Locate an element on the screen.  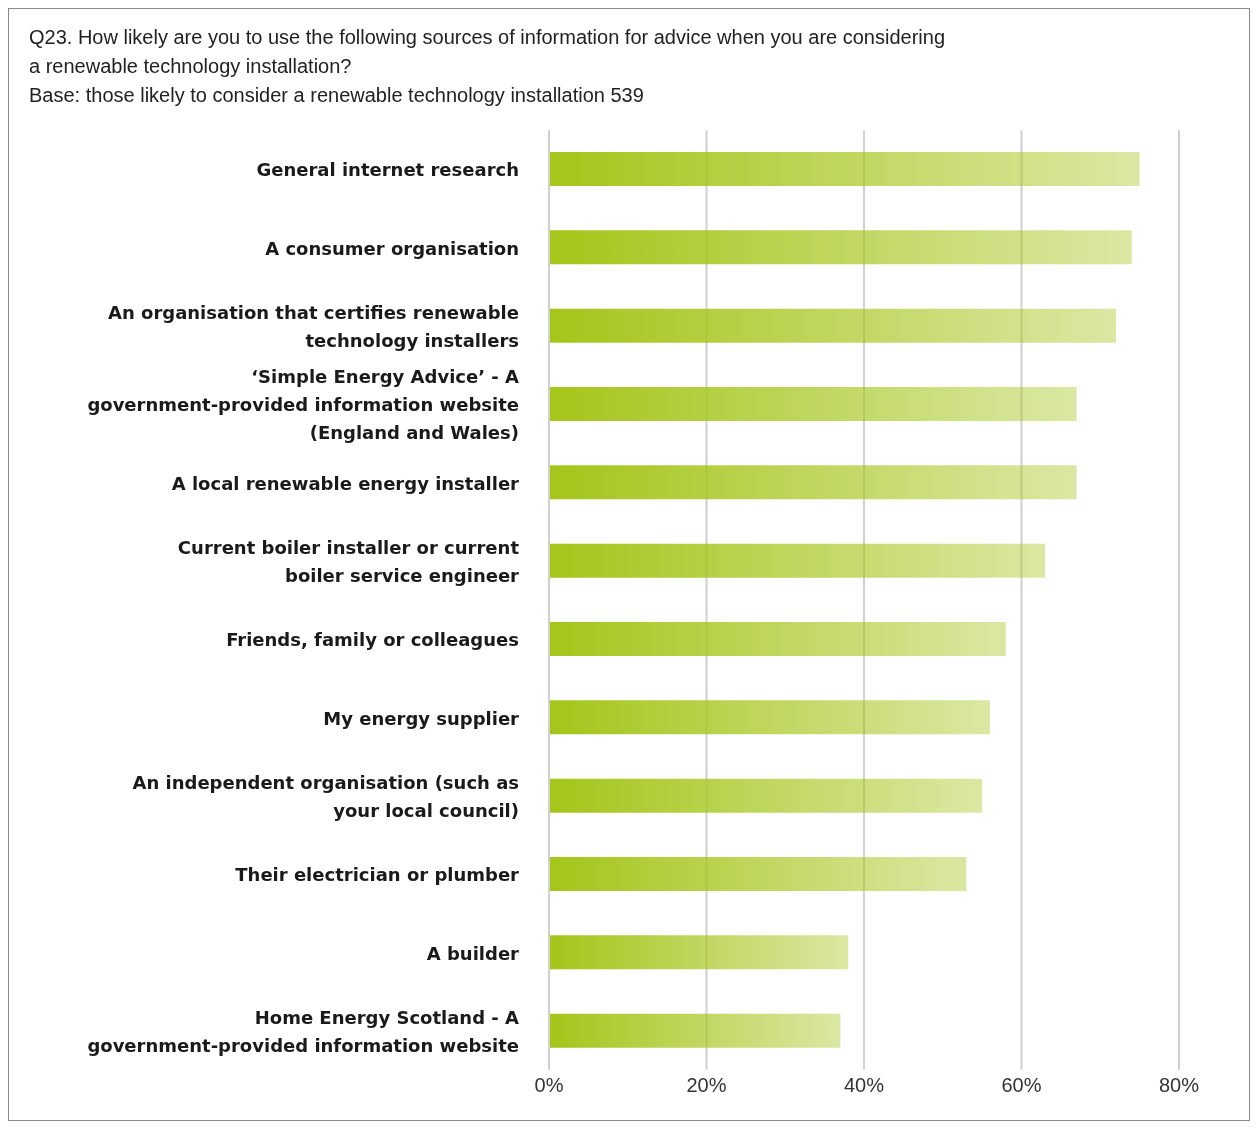
y-tick-label: A builder is located at coordinates (473, 953).